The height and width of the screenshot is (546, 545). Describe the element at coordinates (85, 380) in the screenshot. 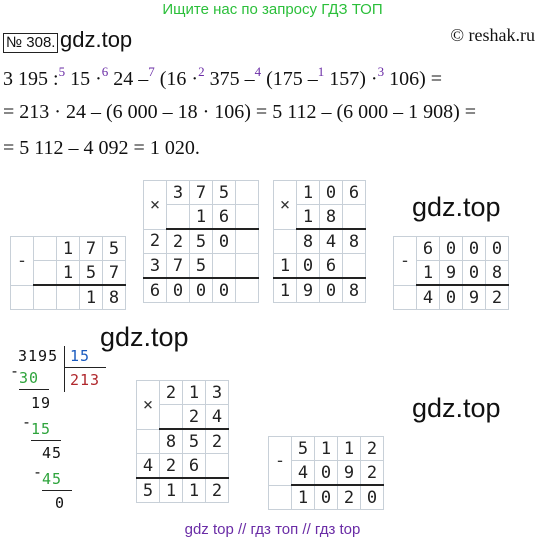

I see `division-quotient: 213` at that location.